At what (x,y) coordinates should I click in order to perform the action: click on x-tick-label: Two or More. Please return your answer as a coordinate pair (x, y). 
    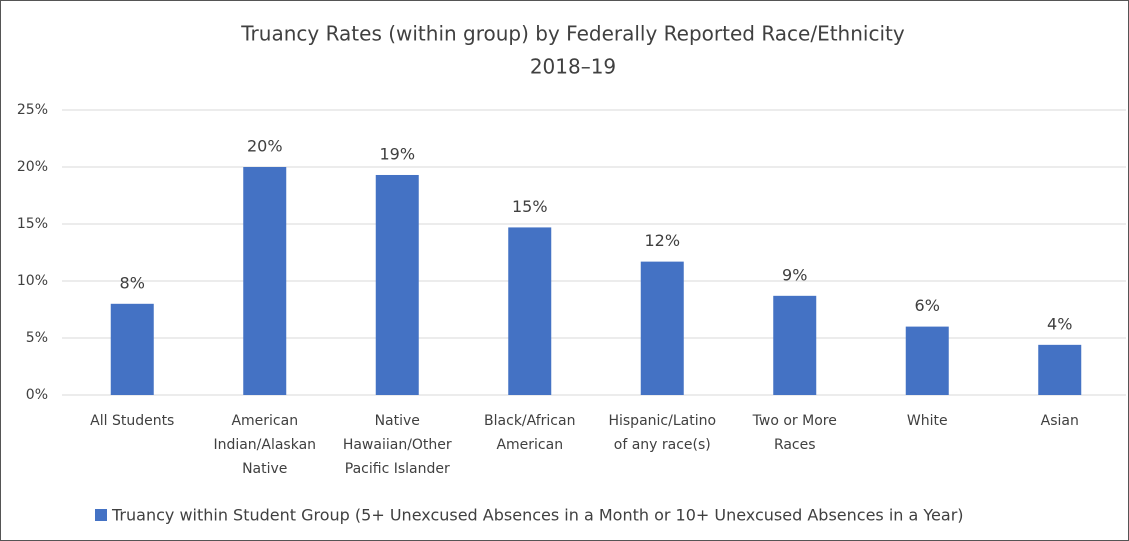
    Looking at the image, I should click on (794, 421).